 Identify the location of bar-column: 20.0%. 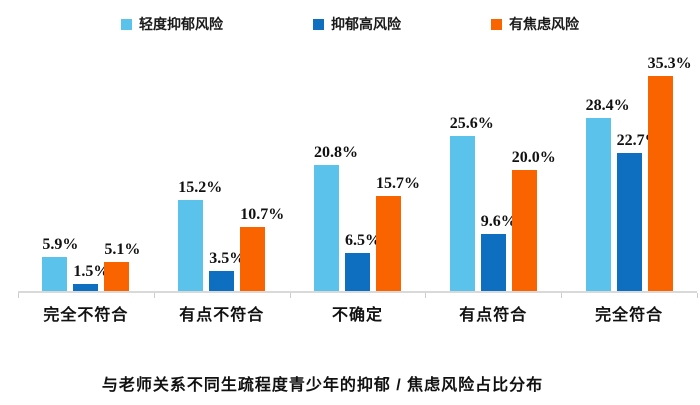
(533, 164).